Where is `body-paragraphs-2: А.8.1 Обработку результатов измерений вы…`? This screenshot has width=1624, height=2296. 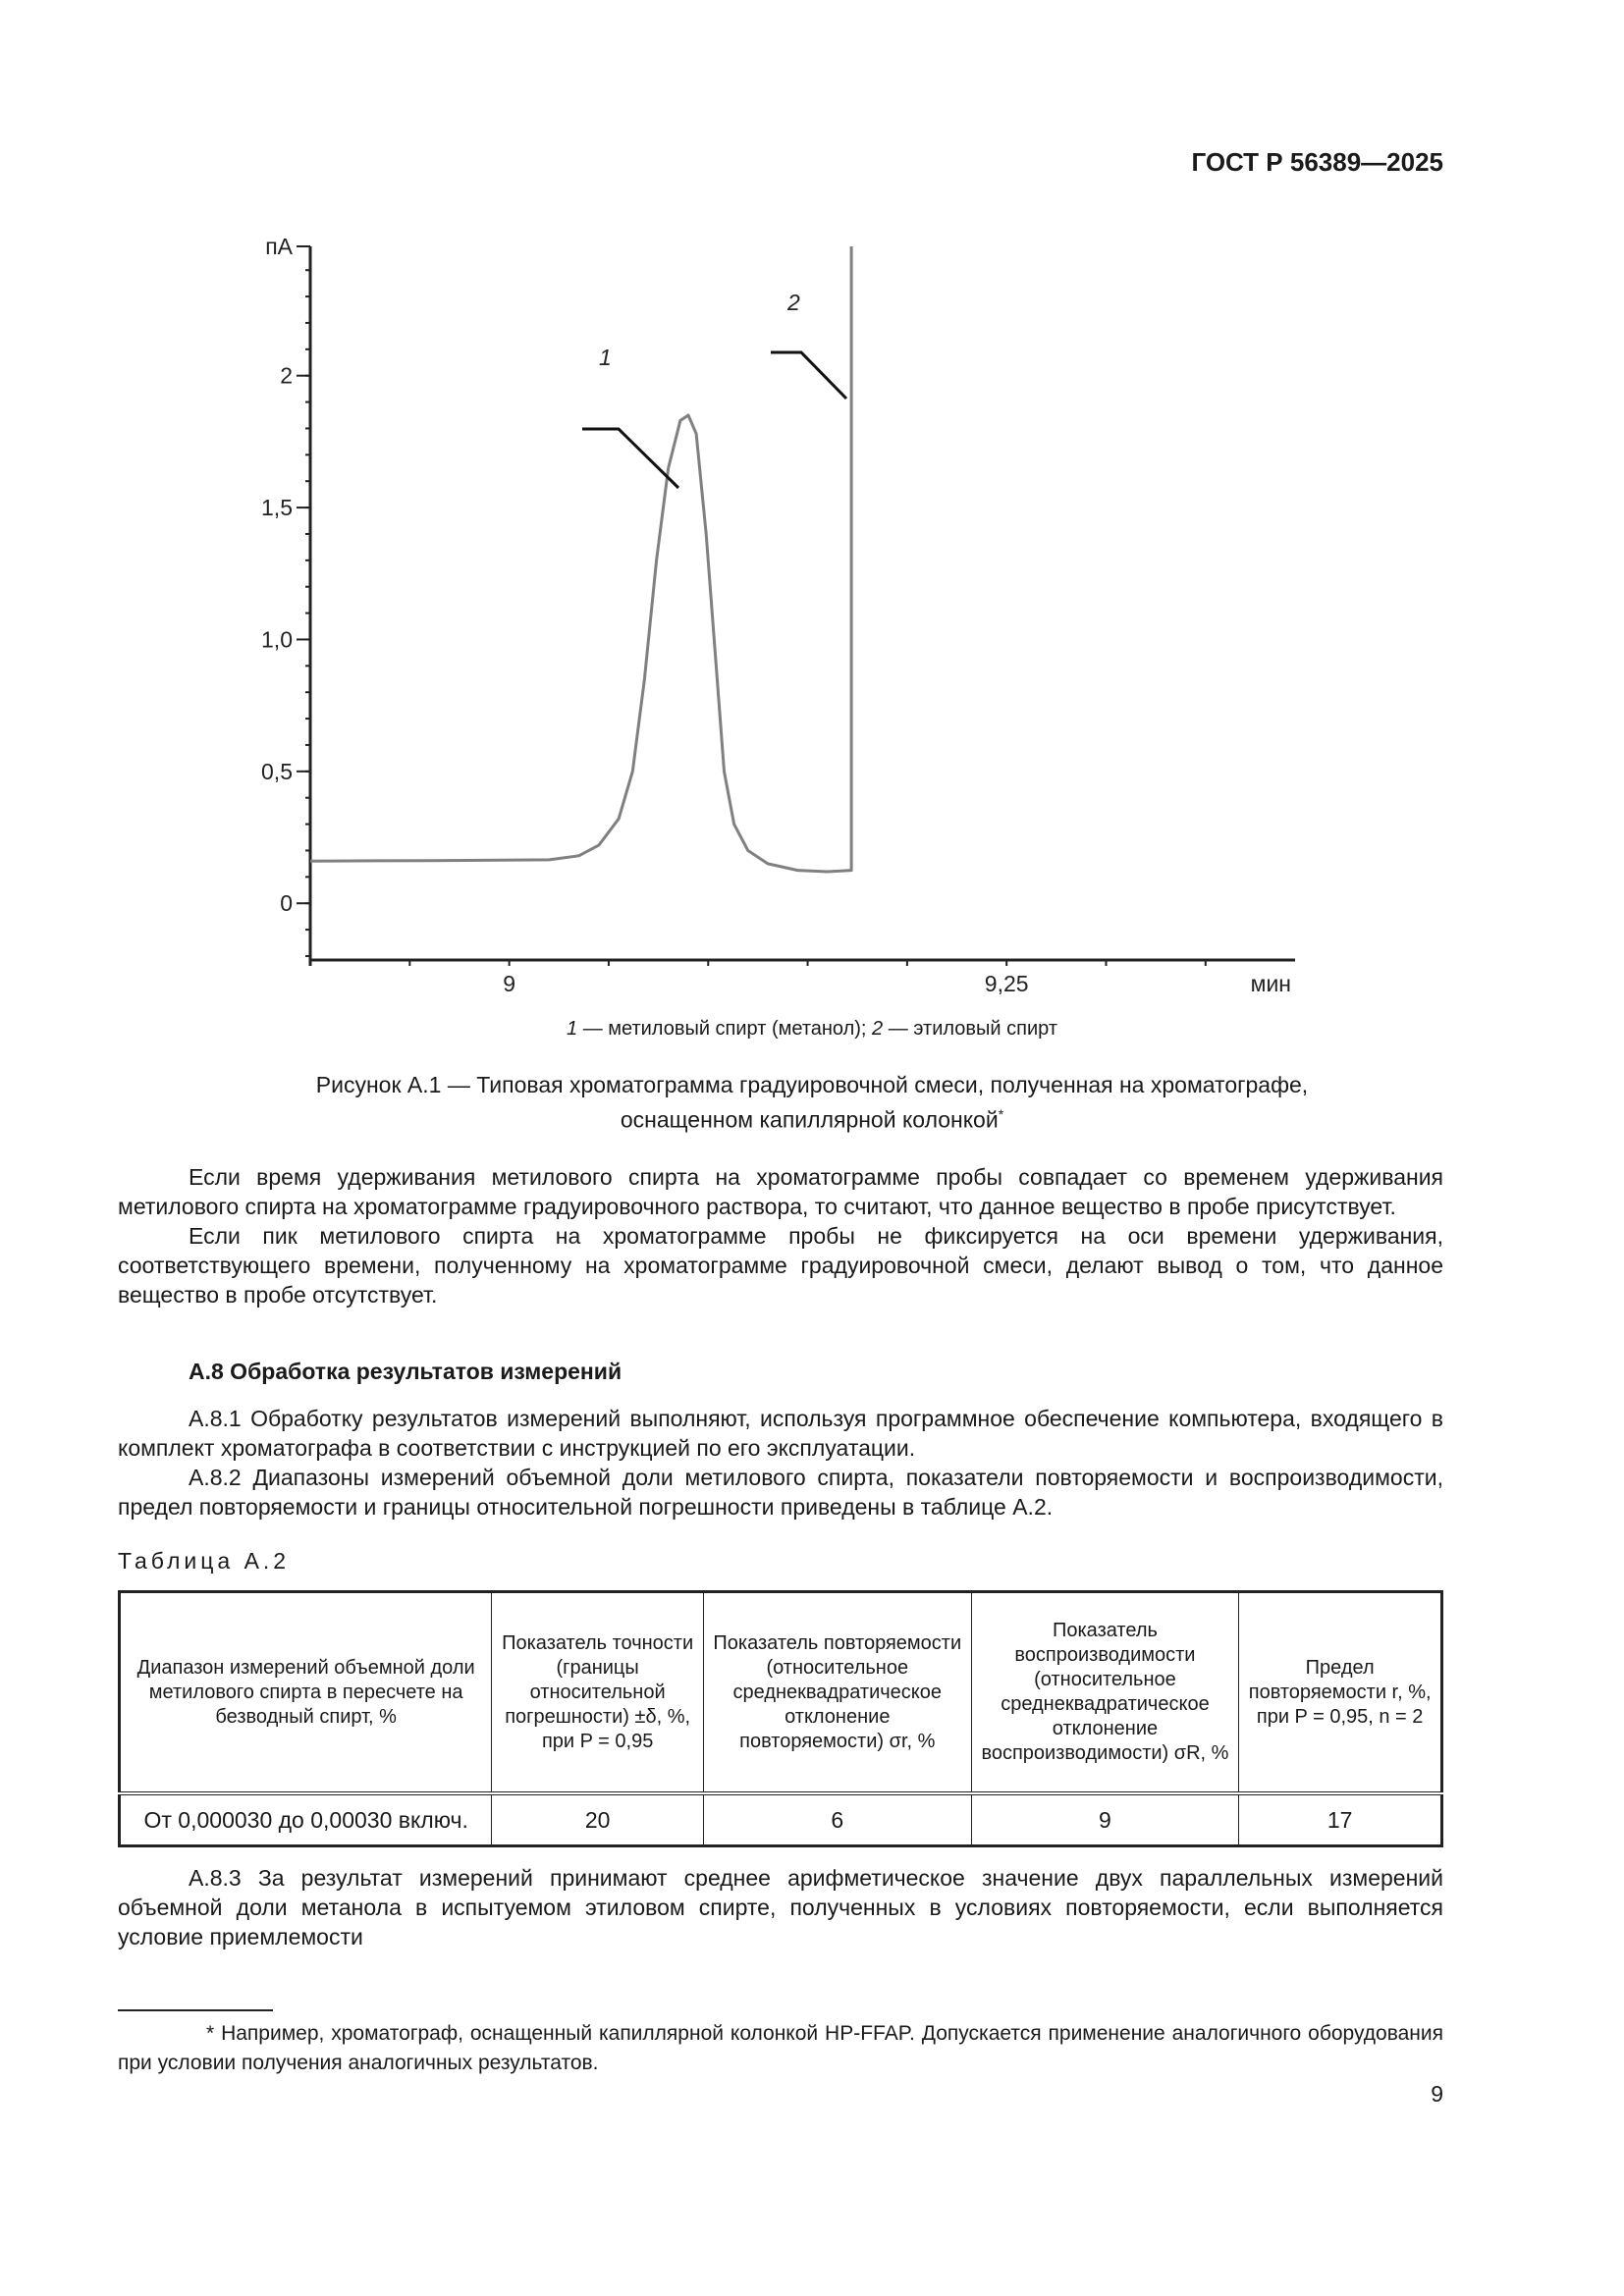 body-paragraphs-2: А.8.1 Обработку результатов измерений вы… is located at coordinates (780, 1463).